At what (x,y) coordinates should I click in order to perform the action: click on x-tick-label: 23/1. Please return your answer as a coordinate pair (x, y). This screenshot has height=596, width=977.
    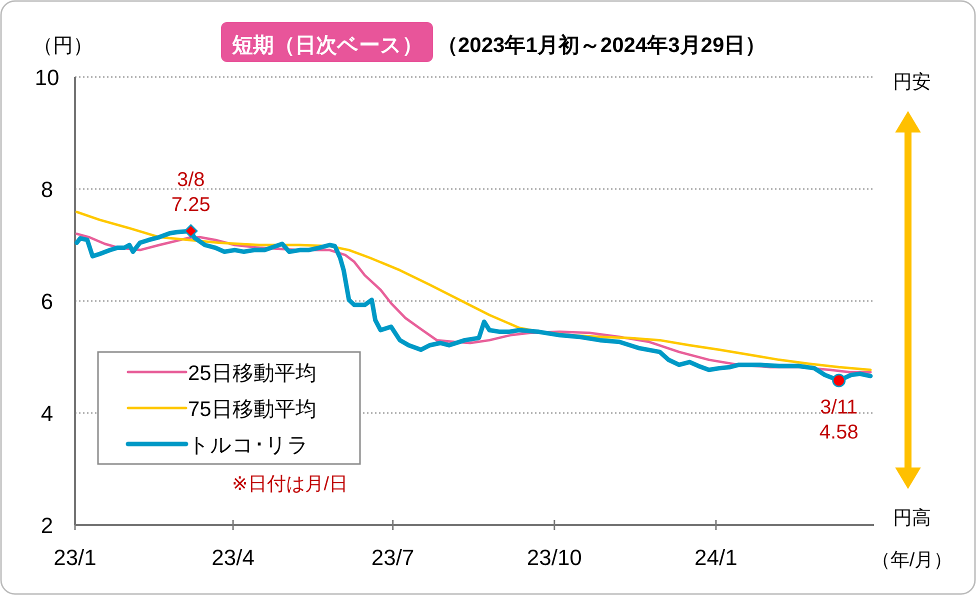
    Looking at the image, I should click on (75, 557).